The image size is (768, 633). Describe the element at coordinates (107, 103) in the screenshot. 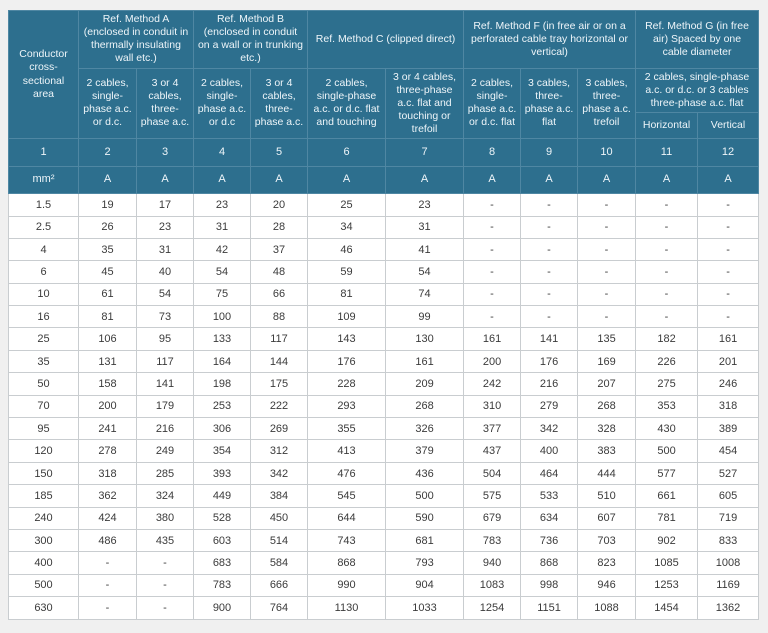

I see `subheader-a-2cables: 2 cables, single-phase a.c. or d.c.` at that location.